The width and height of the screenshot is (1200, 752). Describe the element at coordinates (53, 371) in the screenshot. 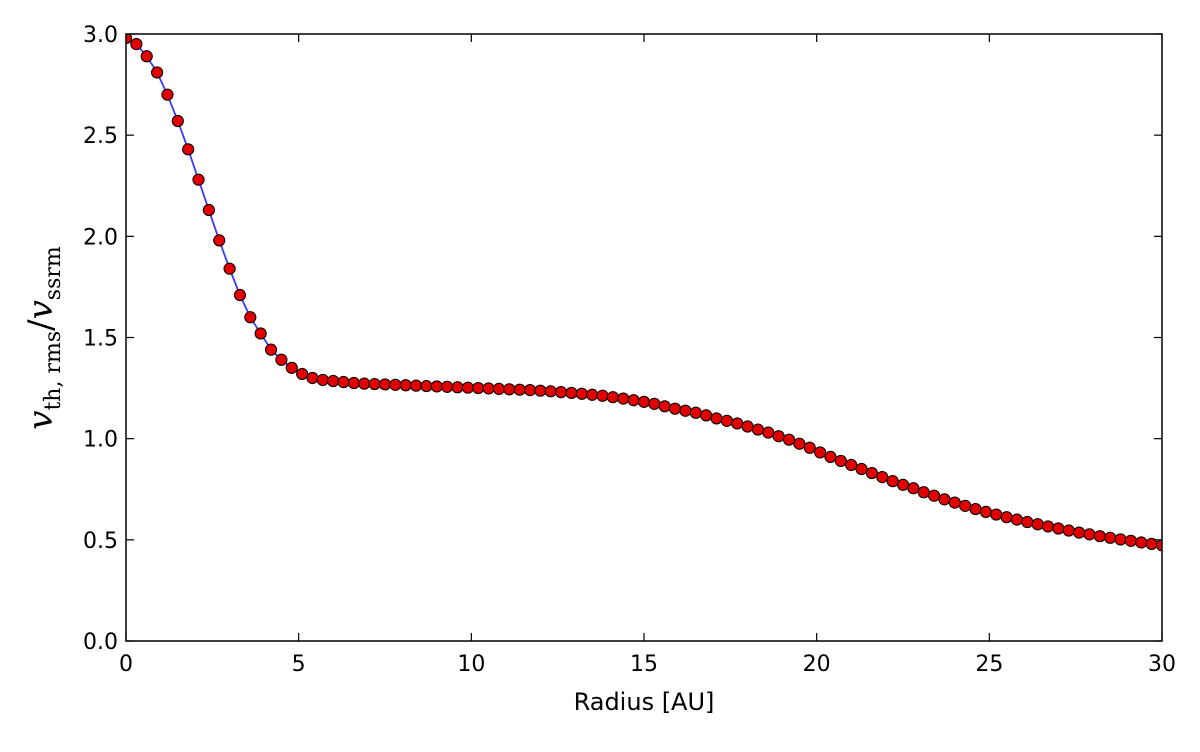

I see `y-axis-label-sub1: th, rms` at that location.